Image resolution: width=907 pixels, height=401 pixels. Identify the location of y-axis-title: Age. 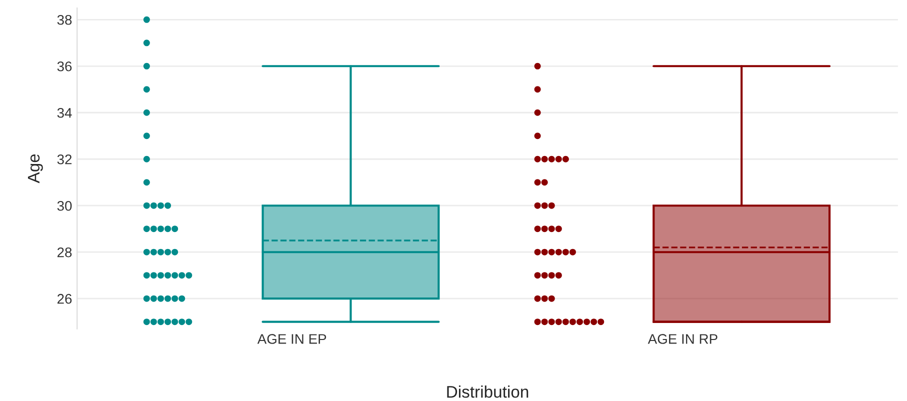
(35, 169).